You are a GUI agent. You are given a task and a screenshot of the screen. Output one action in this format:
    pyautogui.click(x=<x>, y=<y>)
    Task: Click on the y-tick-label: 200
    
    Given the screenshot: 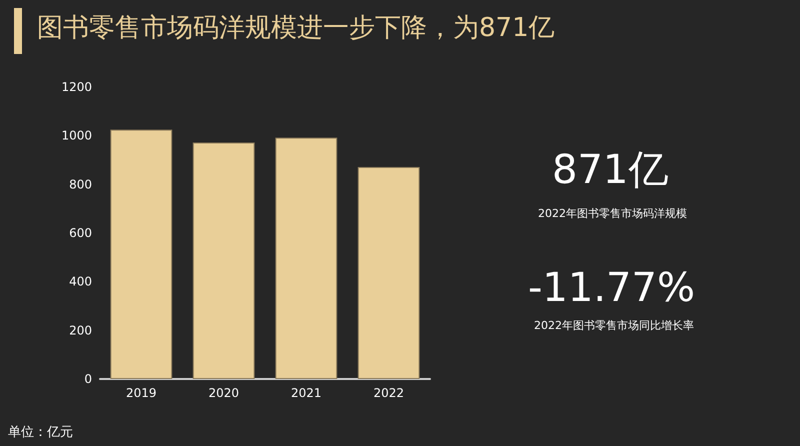 What is the action you would take?
    pyautogui.click(x=80, y=330)
    